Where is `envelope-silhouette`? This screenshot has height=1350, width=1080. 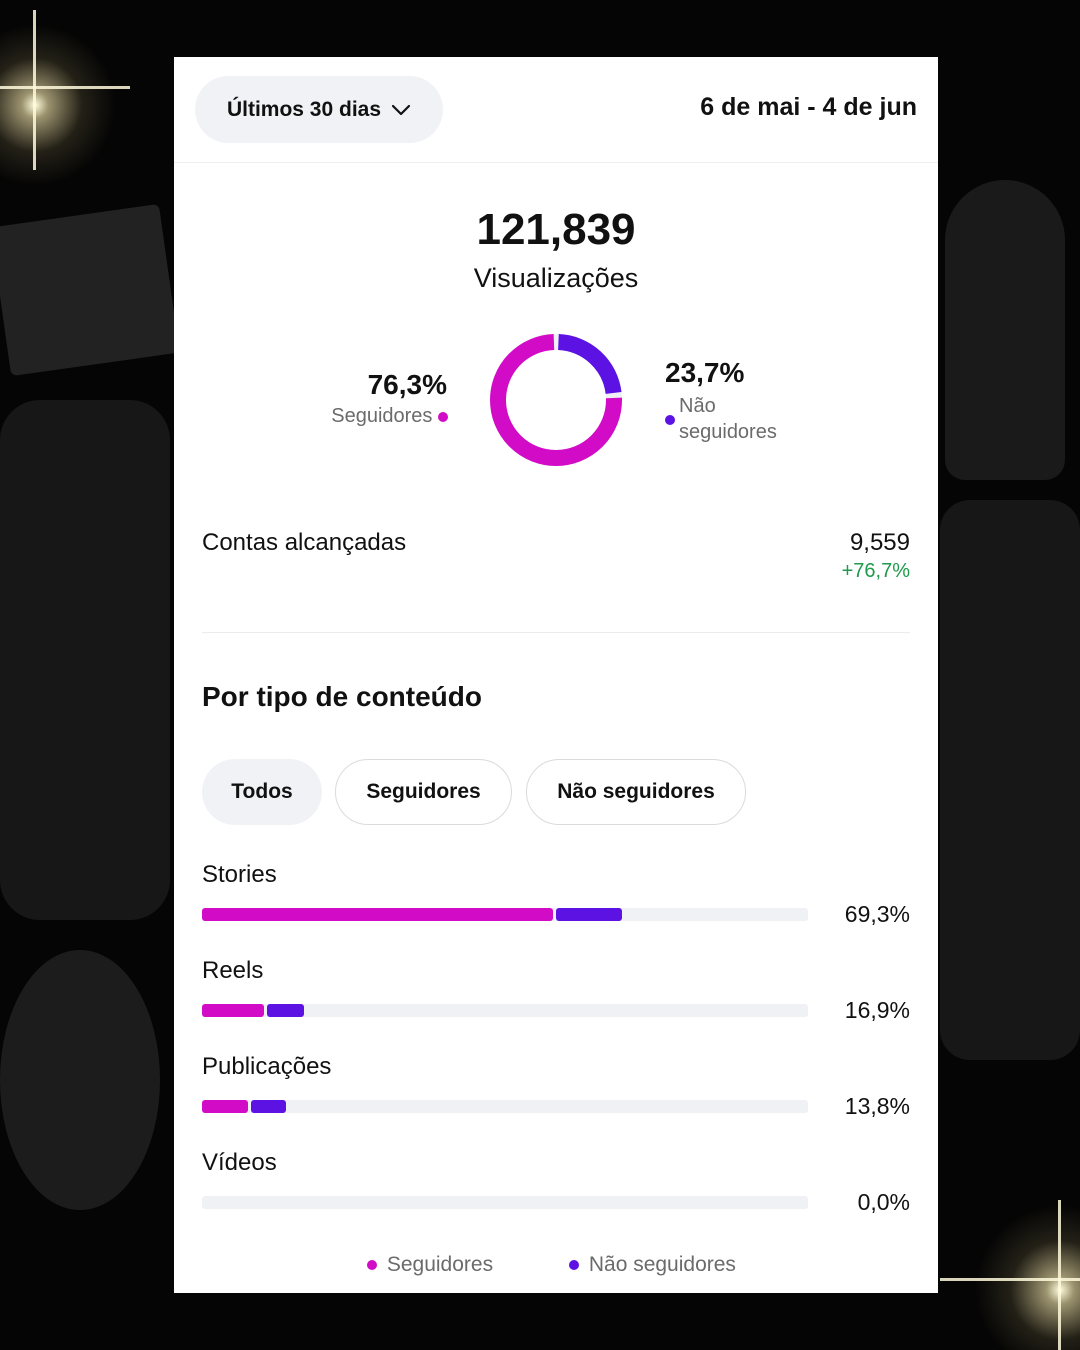
envelope-silhouette is located at coordinates (90, 290).